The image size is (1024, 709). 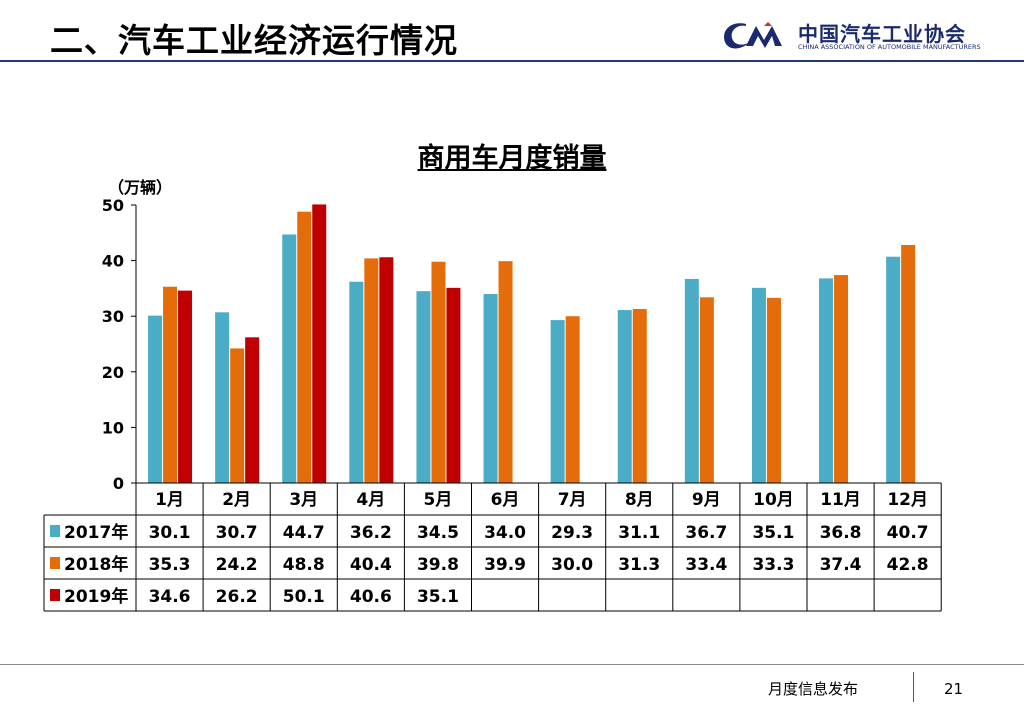 I want to click on data-label: 30.0, so click(x=572, y=565).